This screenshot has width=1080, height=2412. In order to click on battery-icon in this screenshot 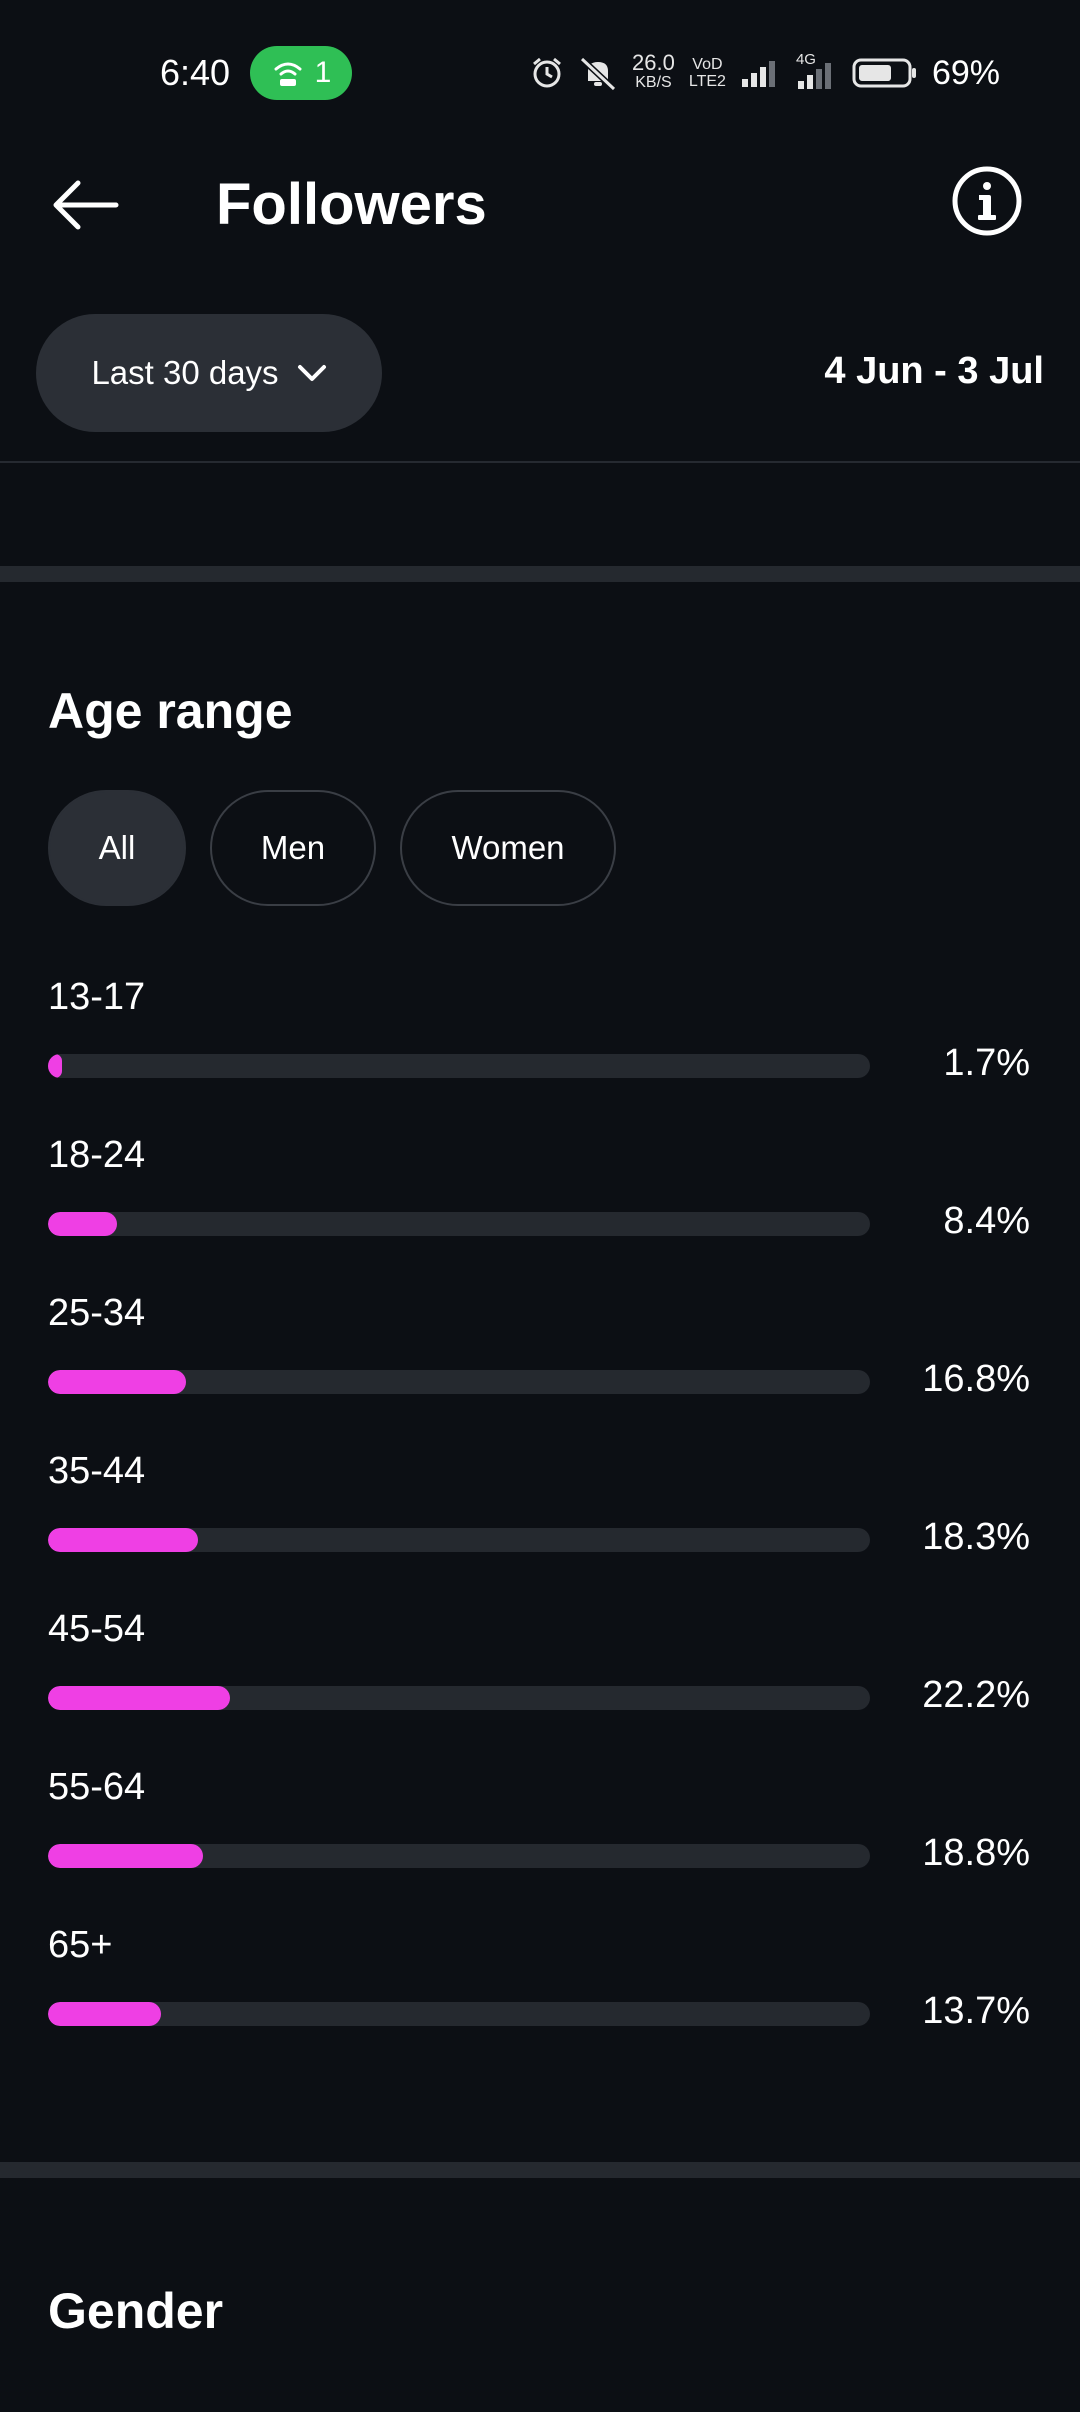, I will do `click(884, 73)`.